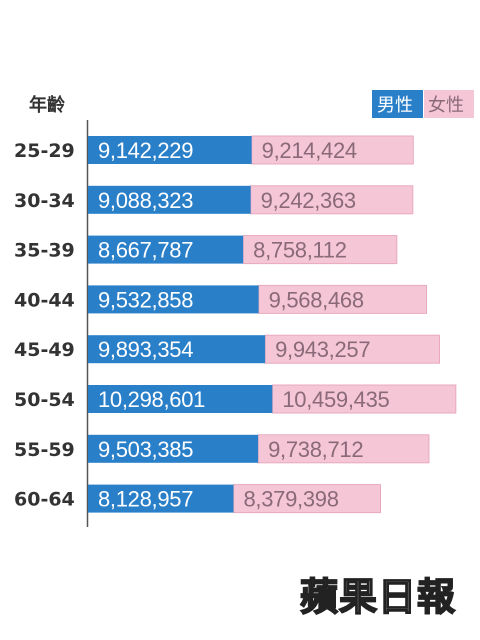 The height and width of the screenshot is (640, 480). I want to click on legend-male-swatch, so click(397, 104).